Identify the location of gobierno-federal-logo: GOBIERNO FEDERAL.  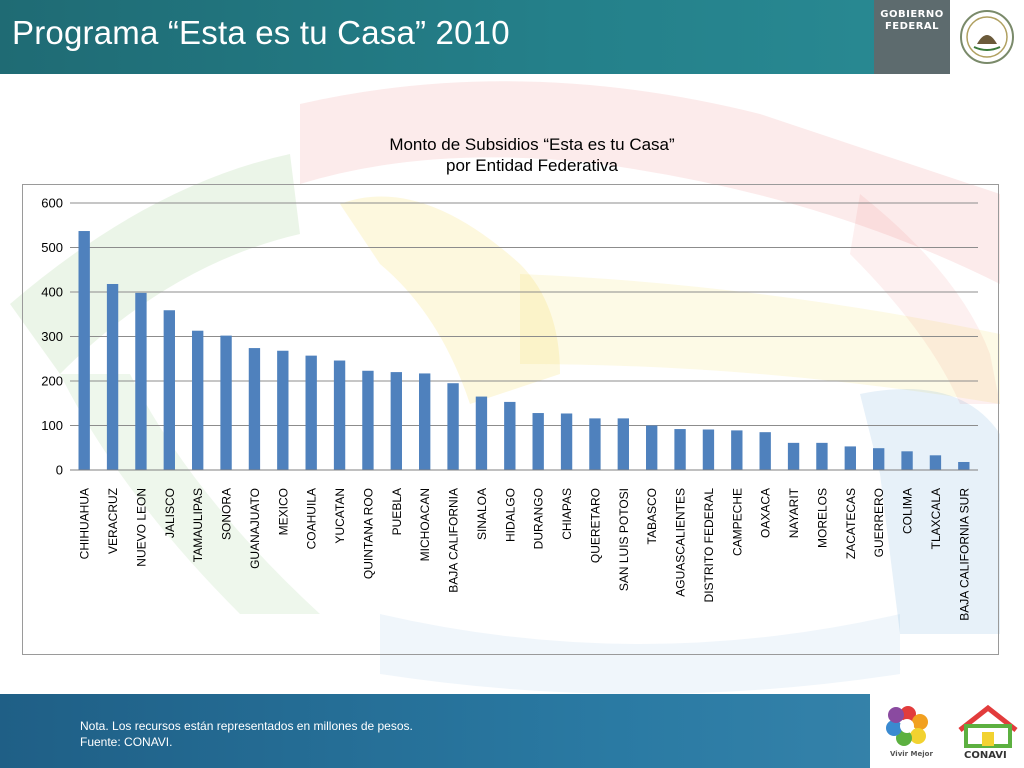
(912, 37).